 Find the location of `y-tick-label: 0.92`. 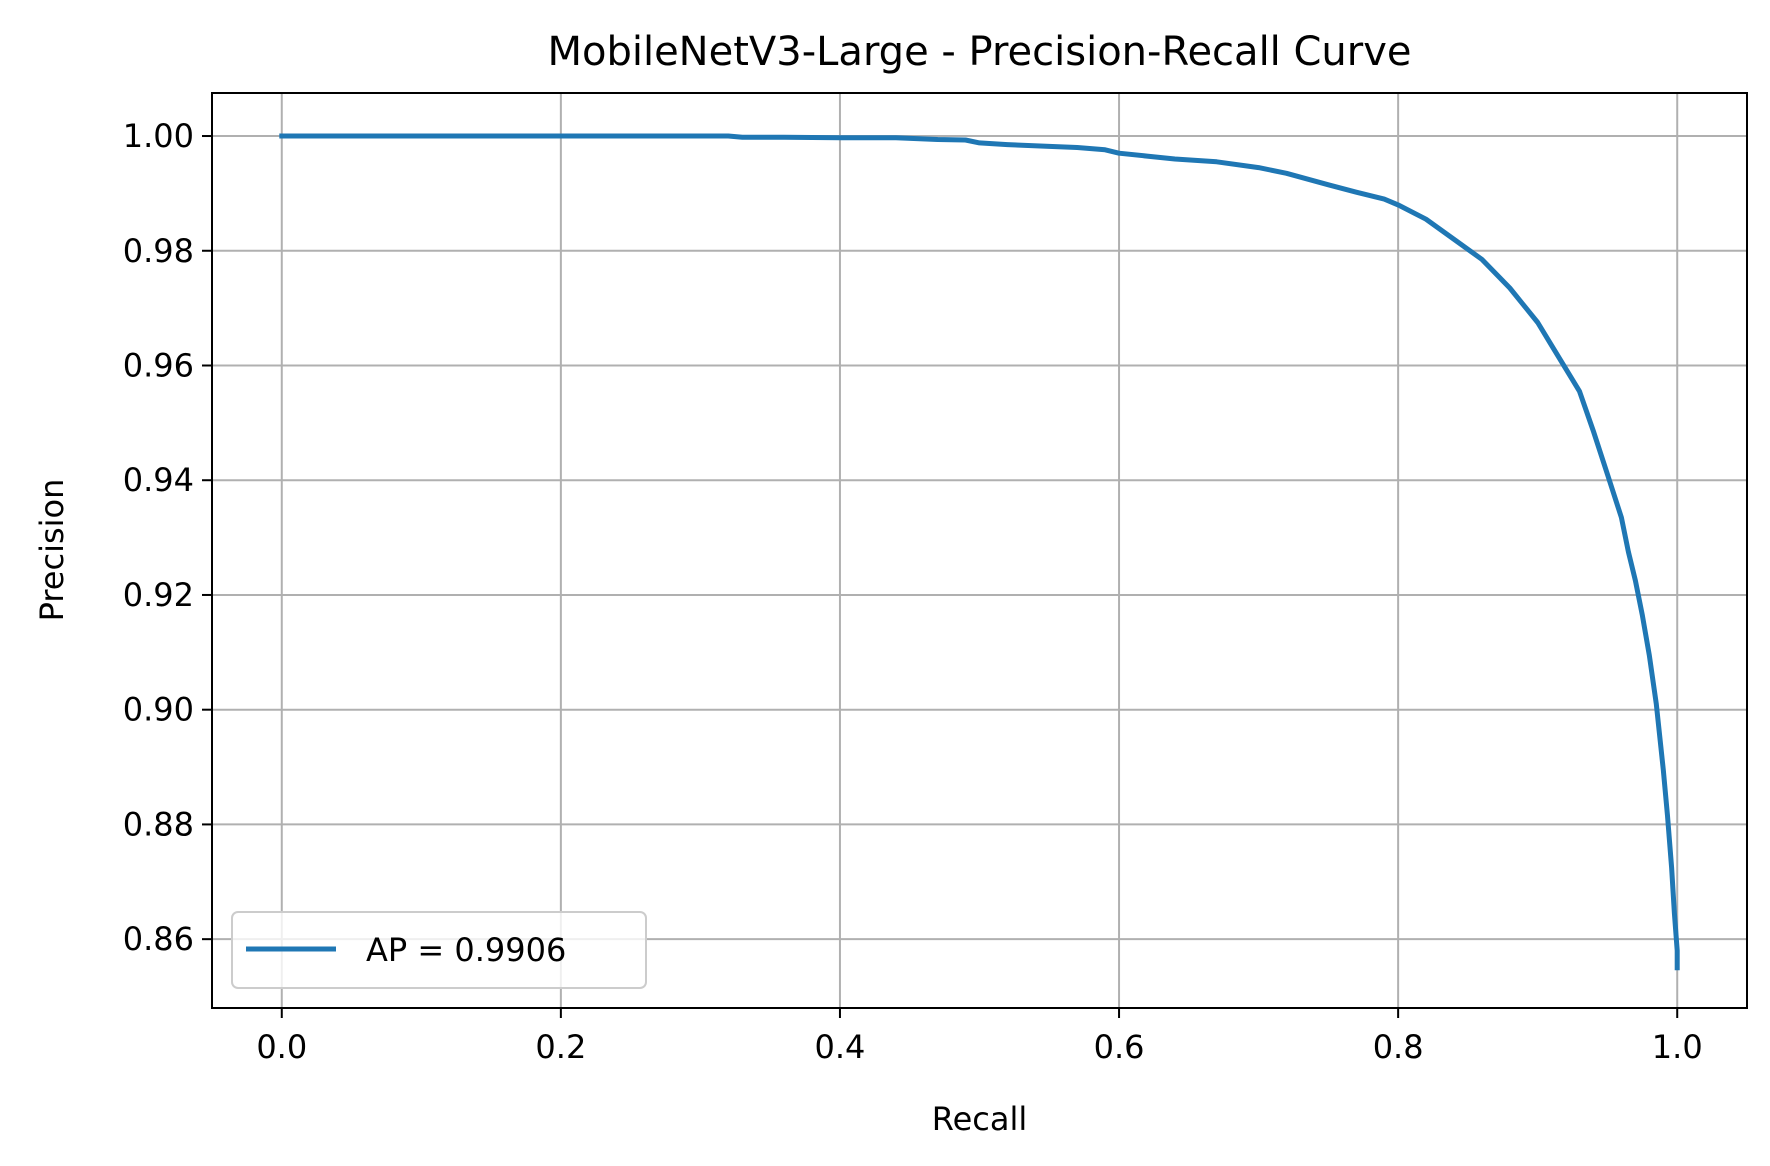

y-tick-label: 0.92 is located at coordinates (158, 595).